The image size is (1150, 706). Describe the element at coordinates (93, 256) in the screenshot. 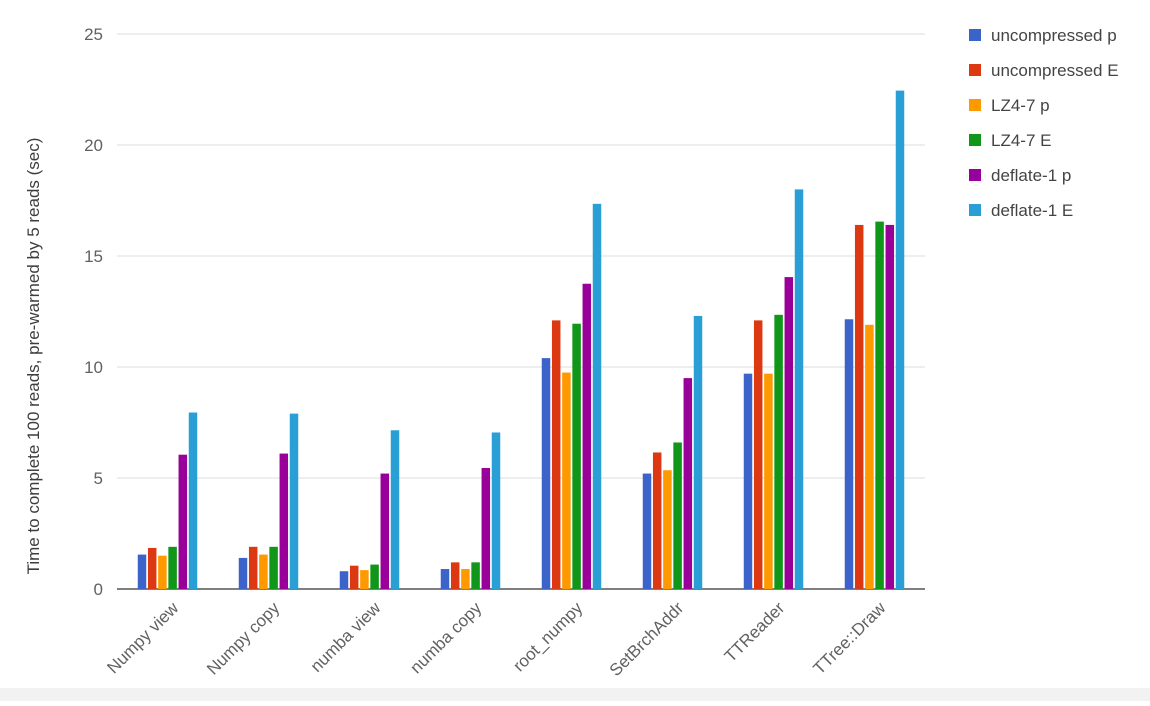

I see `y-tick-label: 15` at that location.